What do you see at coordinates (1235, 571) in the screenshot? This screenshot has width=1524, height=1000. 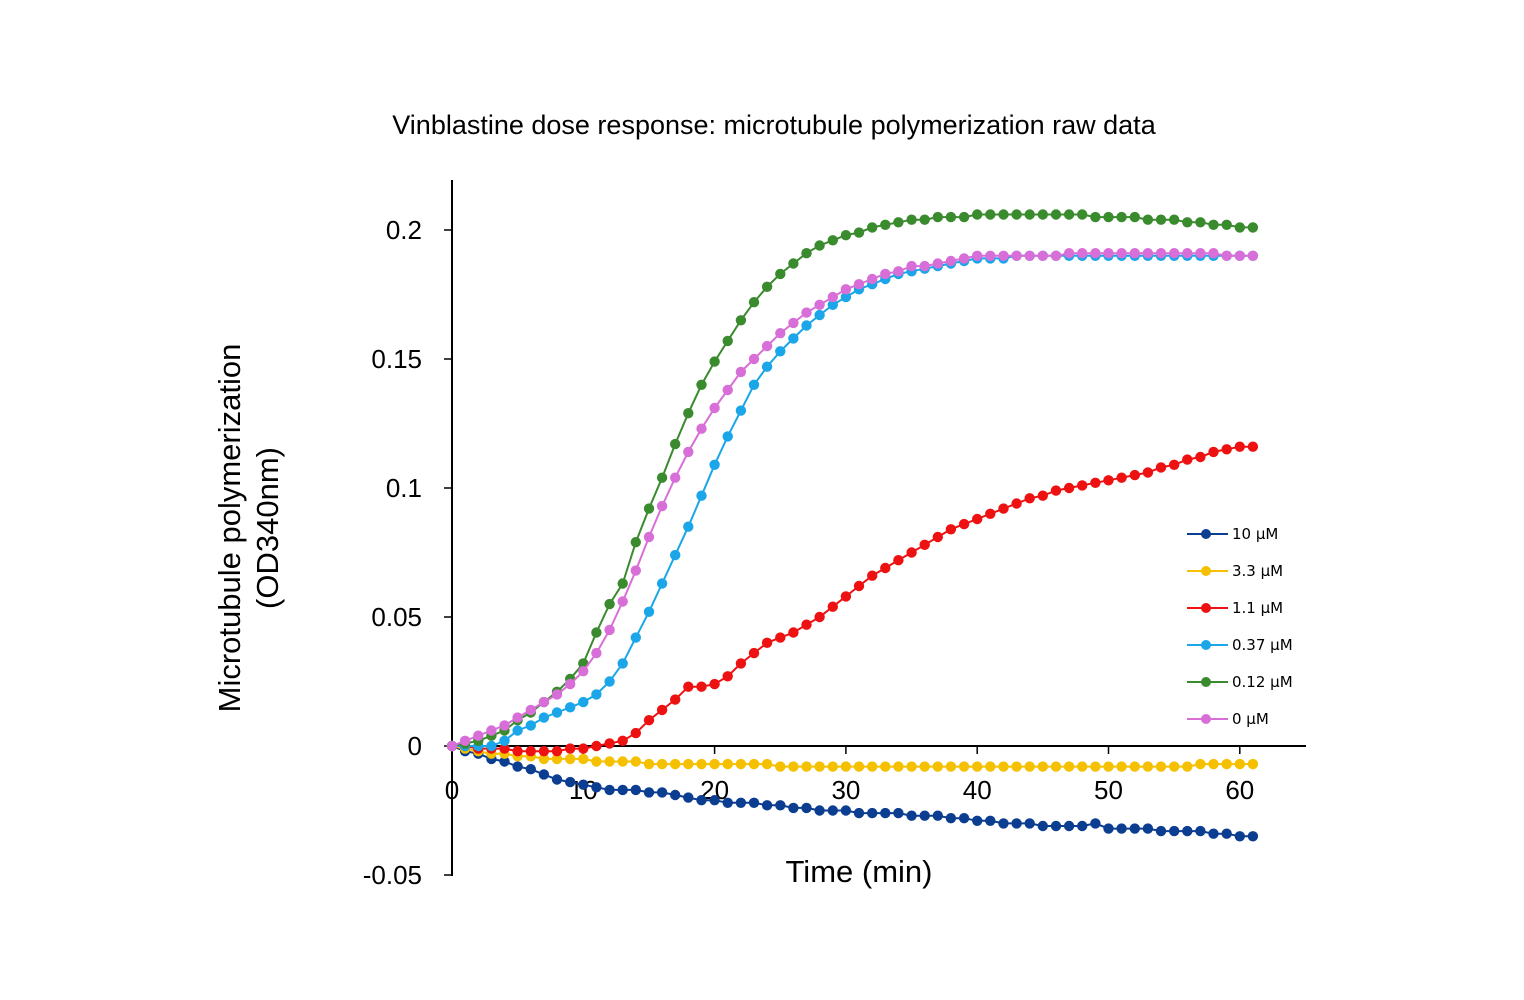 I see `legend-item: 3.3 µM` at bounding box center [1235, 571].